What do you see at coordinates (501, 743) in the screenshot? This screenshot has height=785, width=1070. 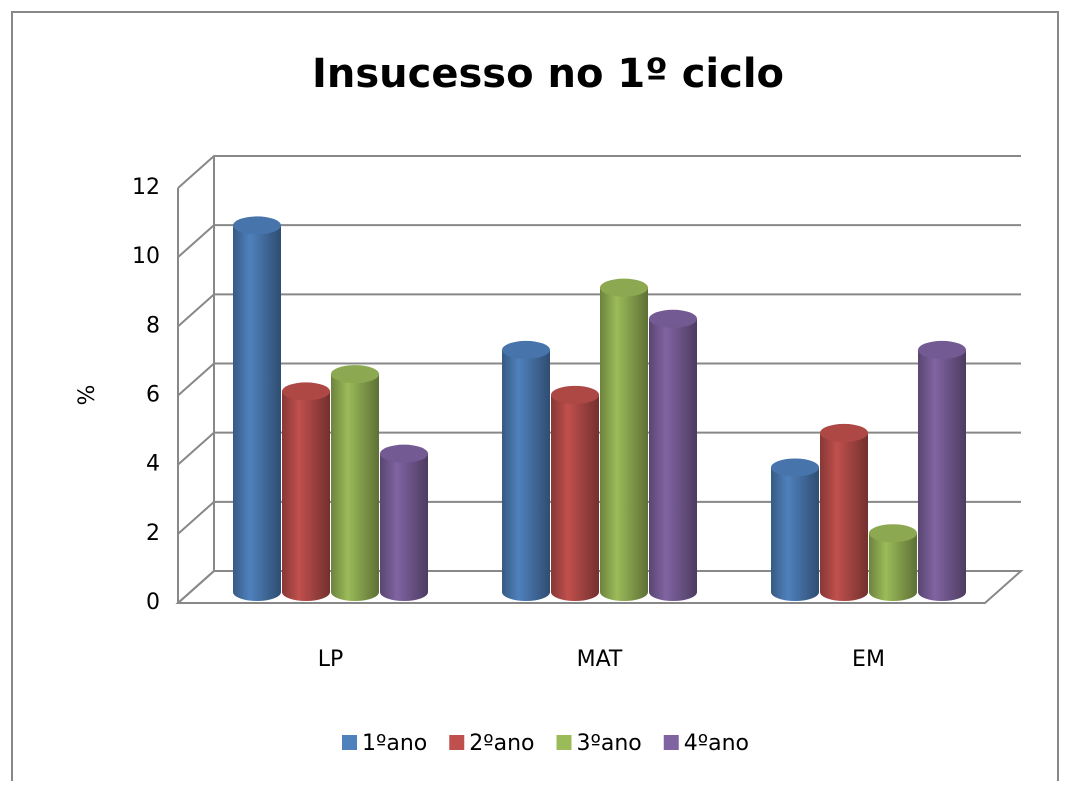 I see `legend-label: 2ºano` at bounding box center [501, 743].